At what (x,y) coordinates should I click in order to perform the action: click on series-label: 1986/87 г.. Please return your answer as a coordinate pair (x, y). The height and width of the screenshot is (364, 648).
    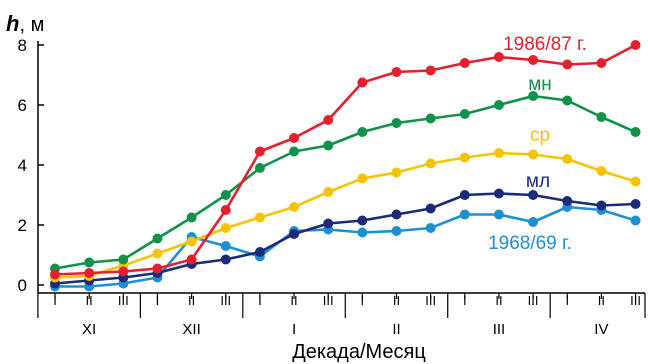
    Looking at the image, I should click on (545, 44).